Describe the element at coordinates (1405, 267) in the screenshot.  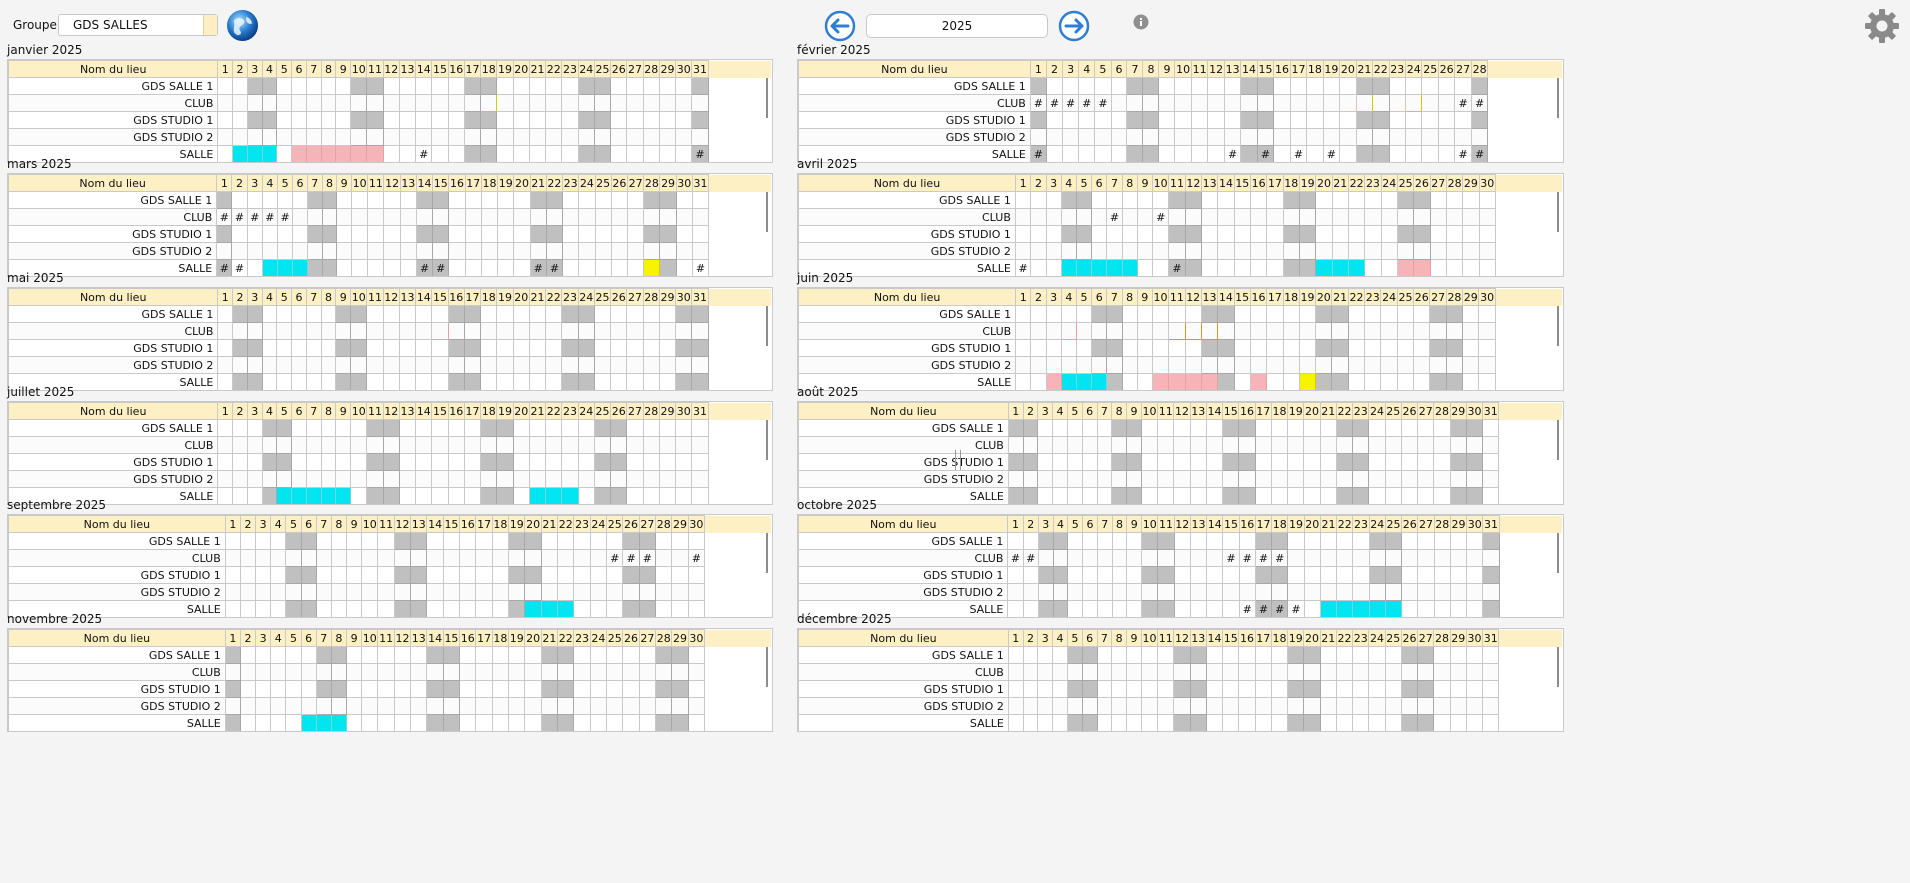
I see `booking-cell` at that location.